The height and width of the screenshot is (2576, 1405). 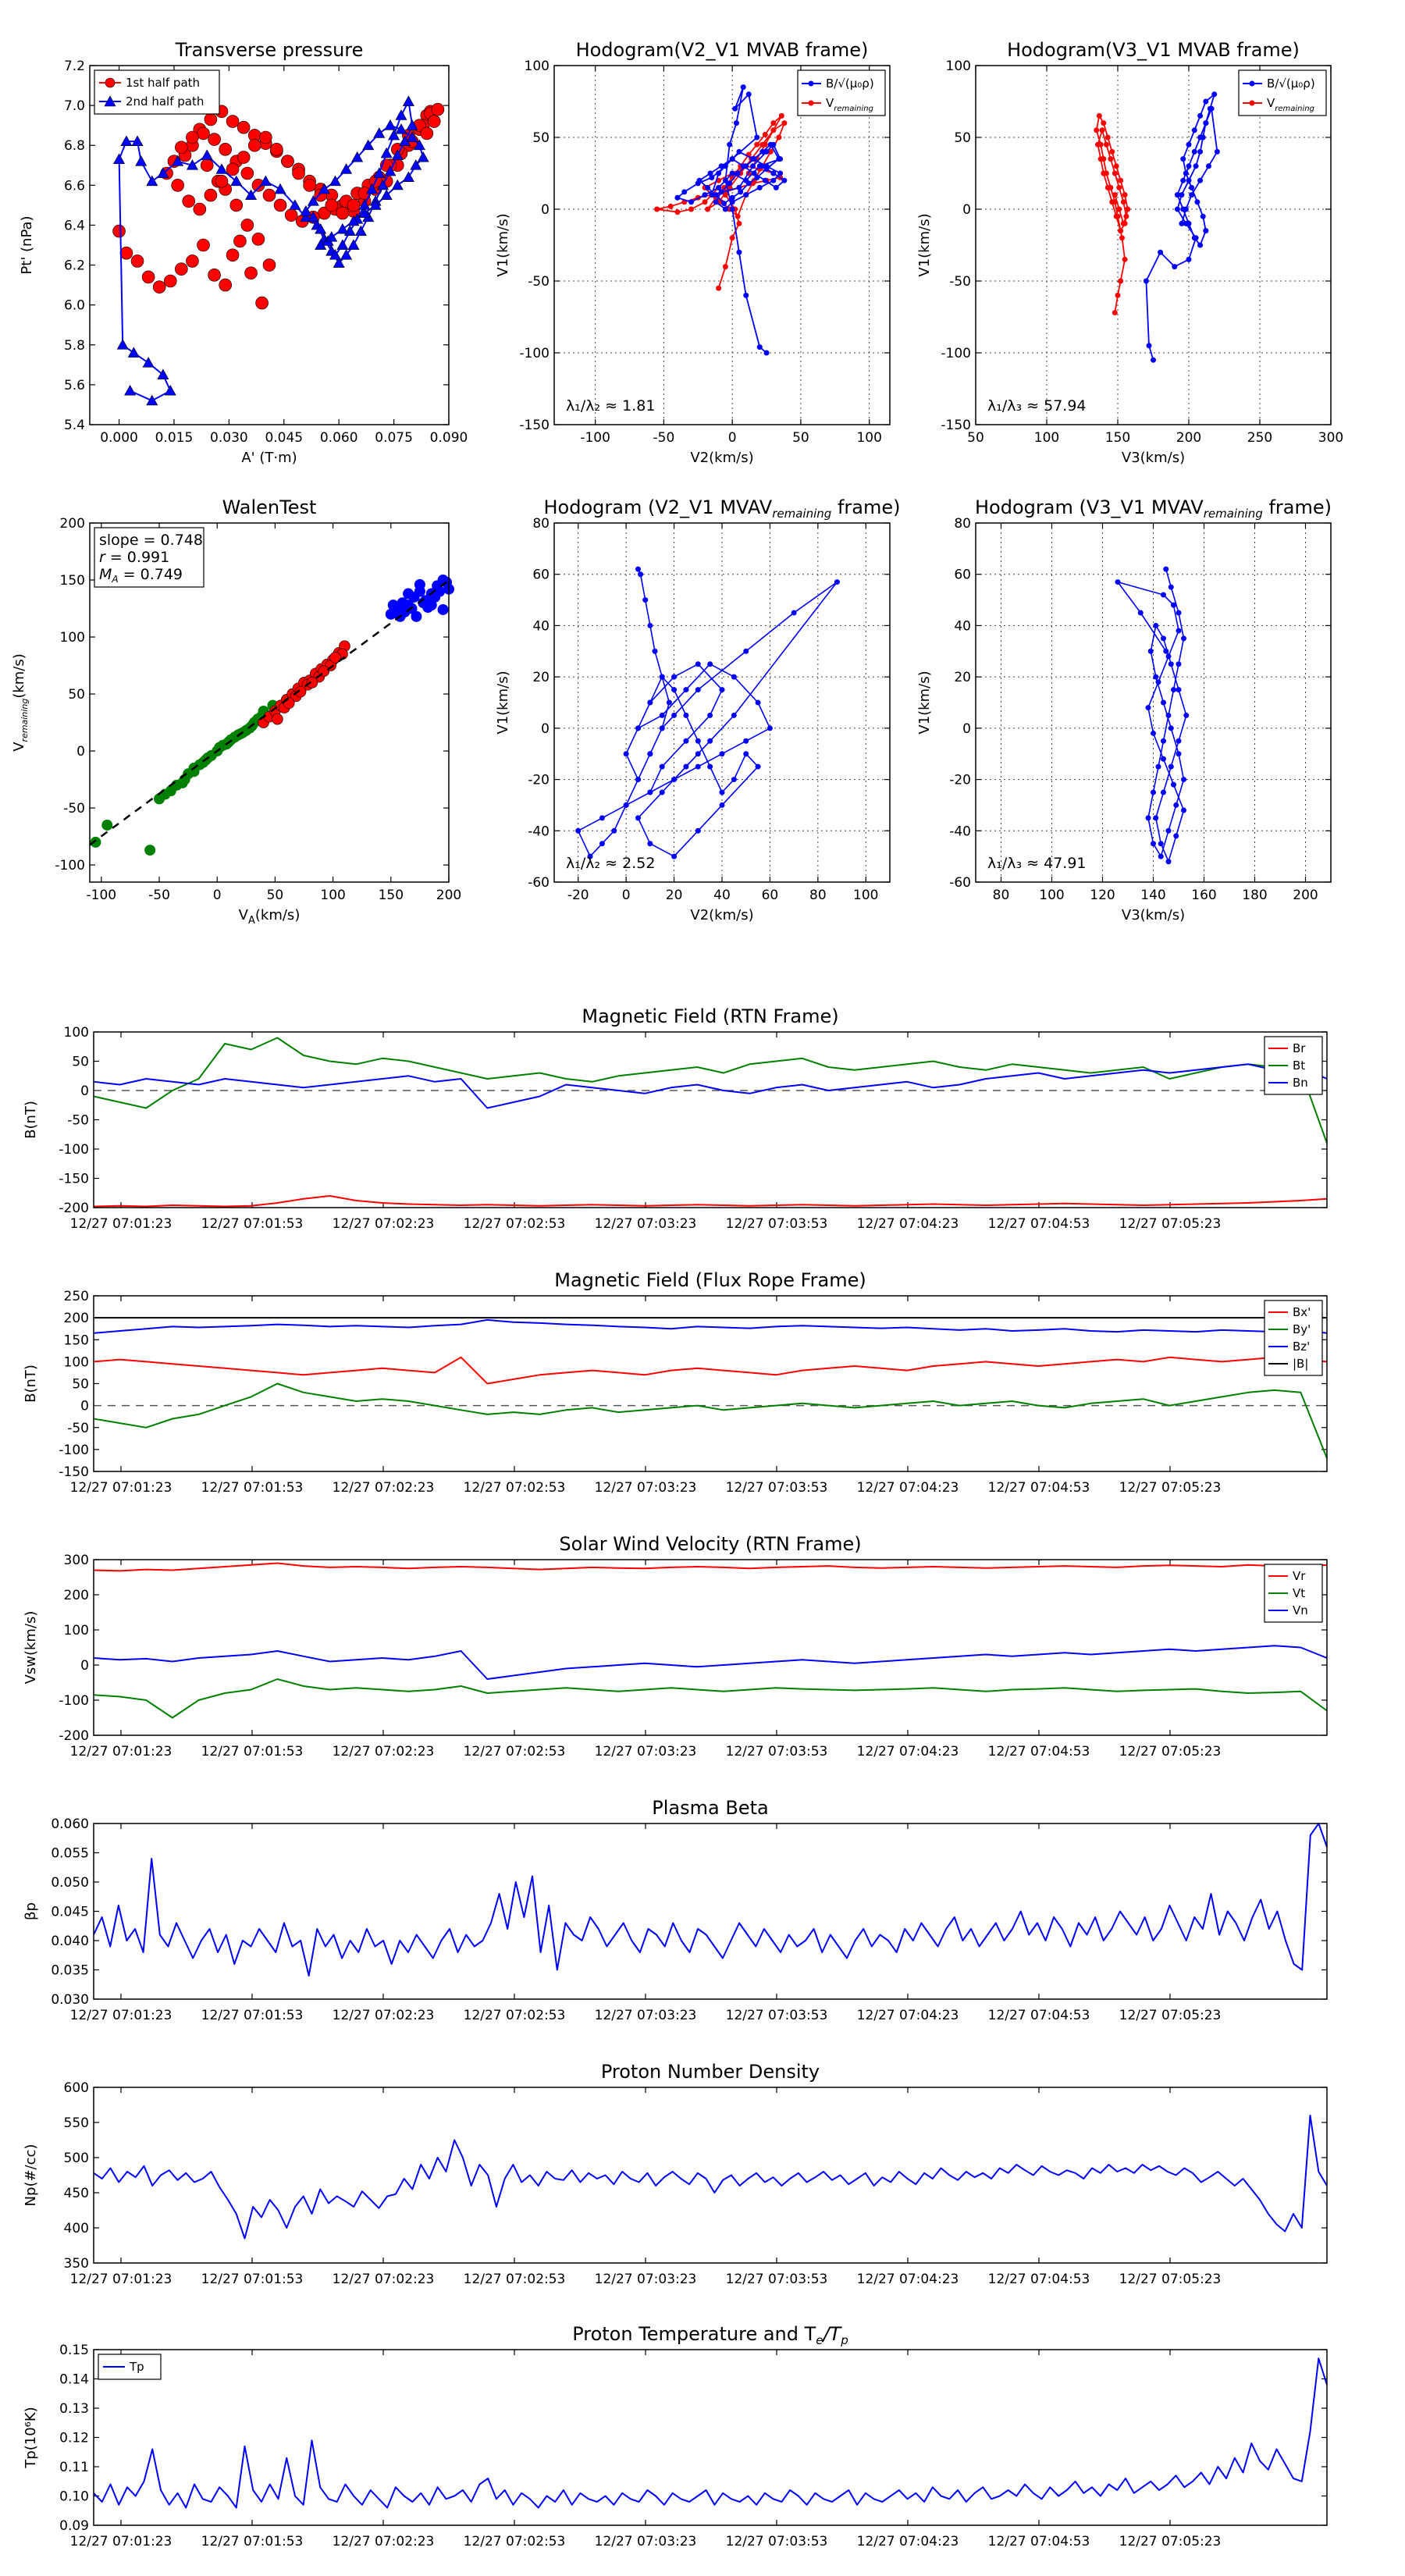 What do you see at coordinates (711, 1201) in the screenshot?
I see `series-line-Br` at bounding box center [711, 1201].